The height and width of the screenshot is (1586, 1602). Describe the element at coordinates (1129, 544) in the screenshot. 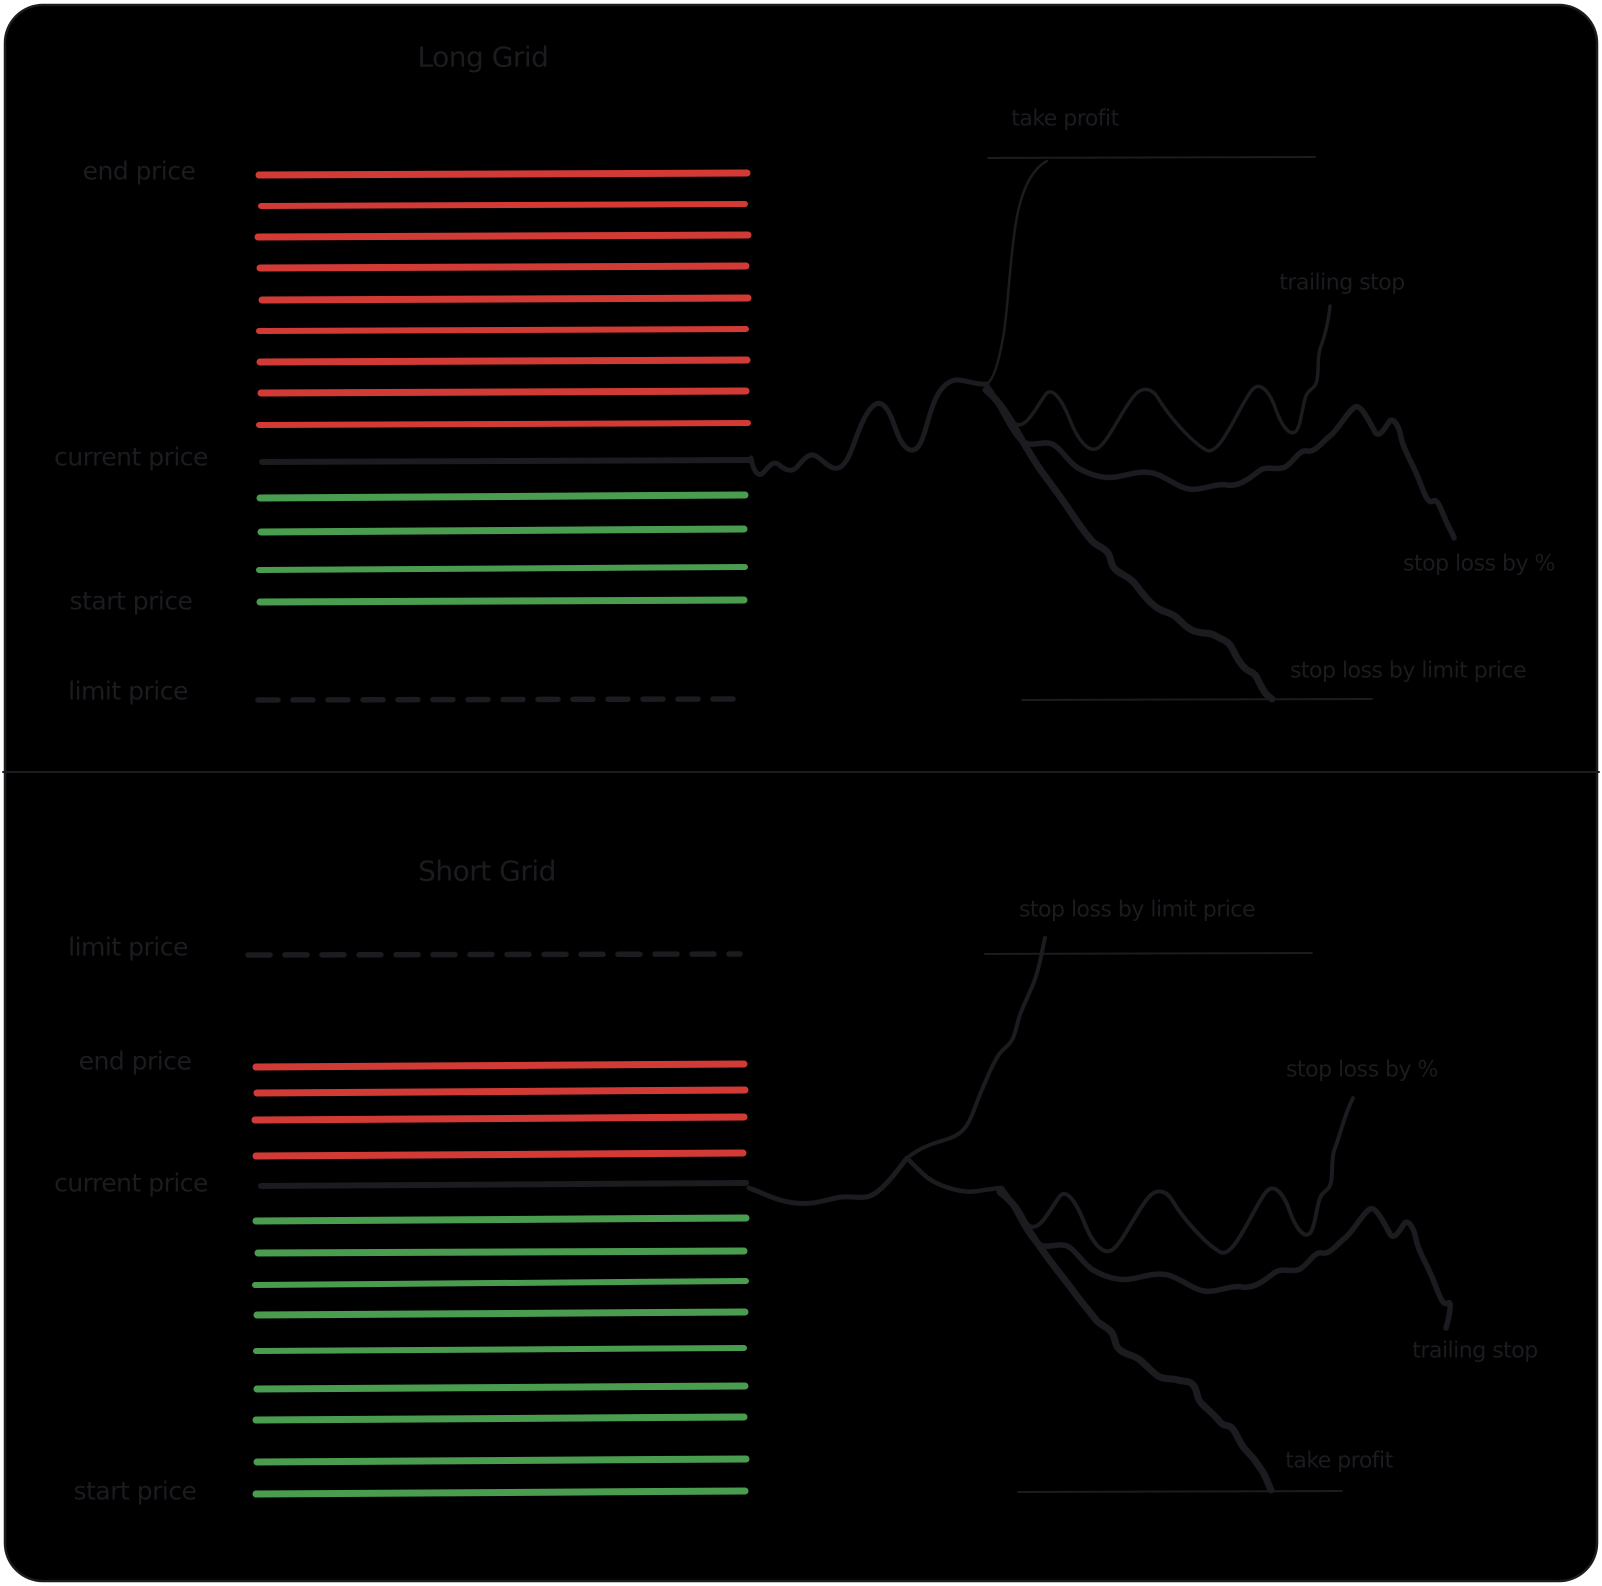

I see `long-branch-stop-loss-limit` at that location.